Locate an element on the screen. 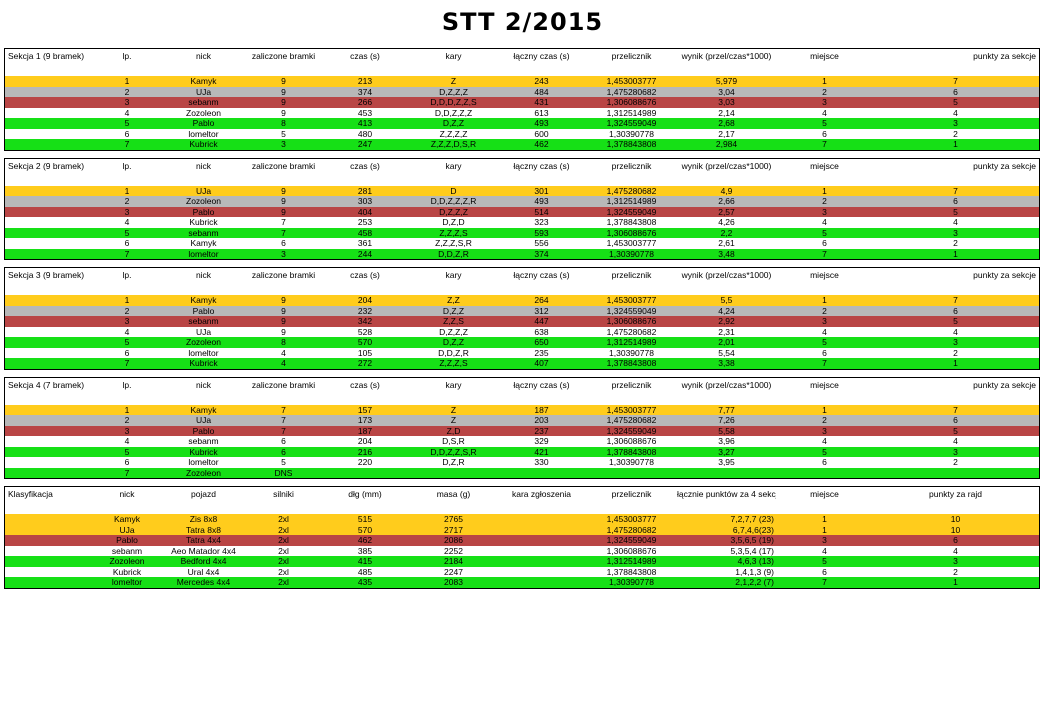 The height and width of the screenshot is (704, 1045). column-header: zaliczone bramki is located at coordinates (283, 56).